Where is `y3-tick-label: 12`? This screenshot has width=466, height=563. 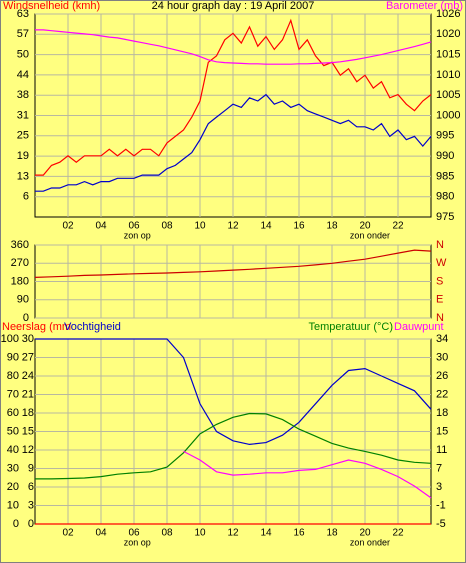
y3-tick-label: 12 is located at coordinates (28, 450).